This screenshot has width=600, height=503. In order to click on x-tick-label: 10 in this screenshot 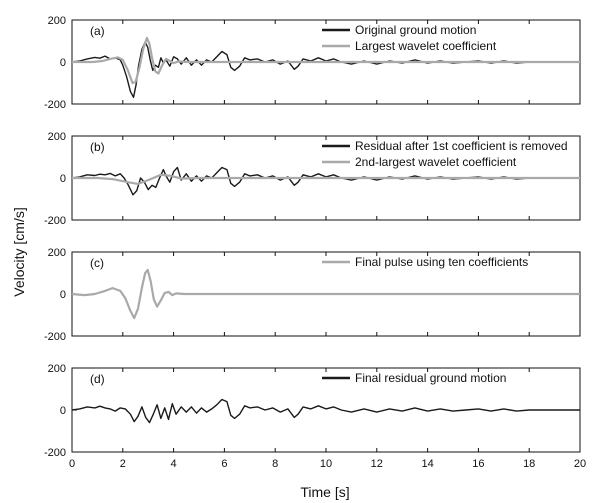, I will do `click(326, 464)`.